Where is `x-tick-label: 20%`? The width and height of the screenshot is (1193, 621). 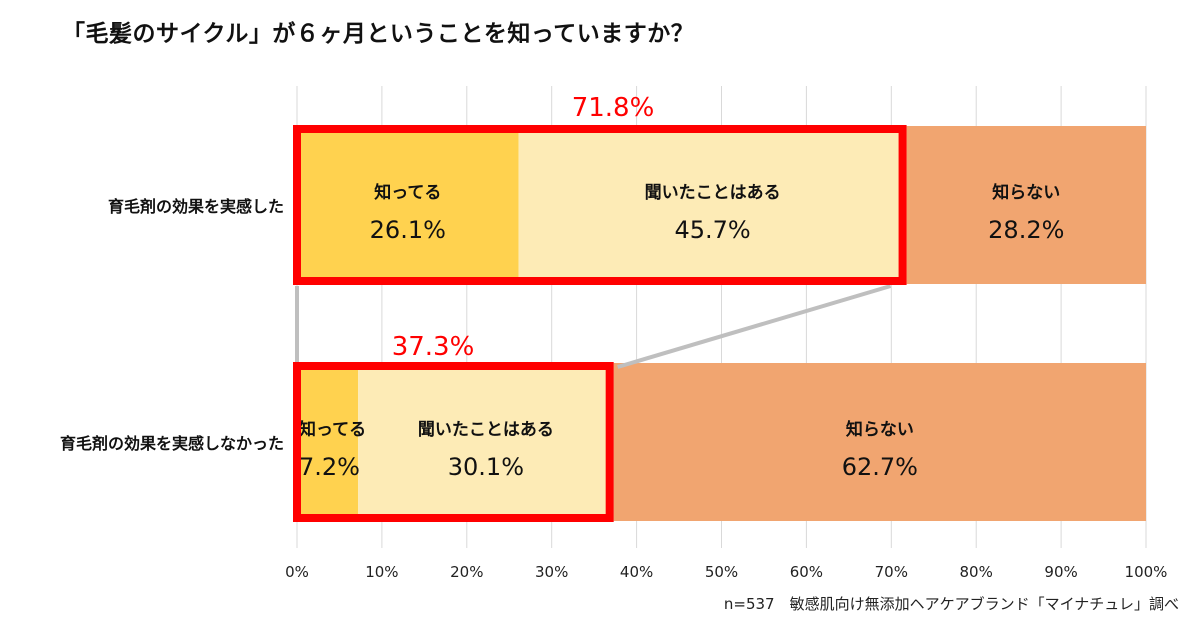
x-tick-label: 20% is located at coordinates (466, 572).